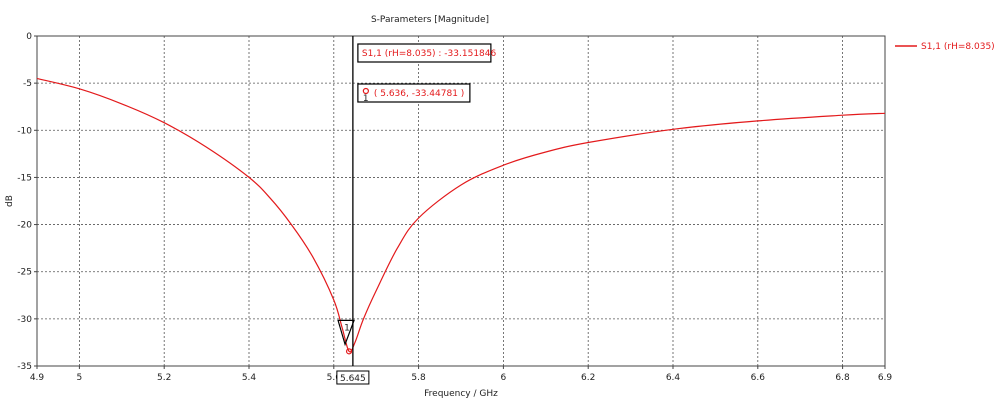 The height and width of the screenshot is (402, 1000). I want to click on x-tick-label: 5, so click(80, 378).